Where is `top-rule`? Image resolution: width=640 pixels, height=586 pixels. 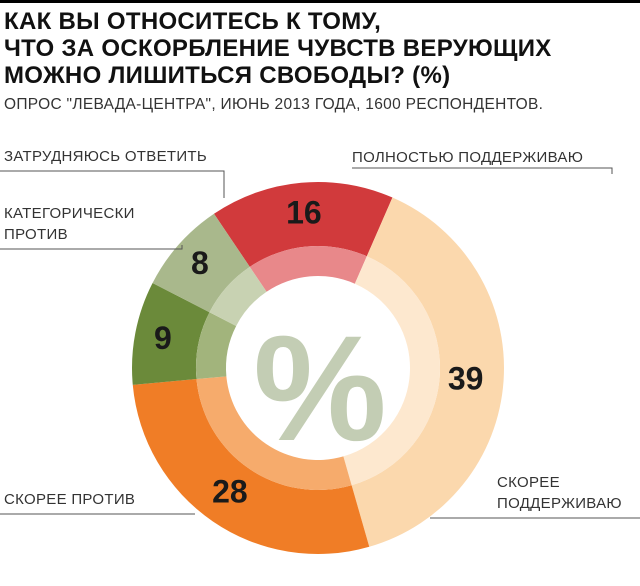
top-rule is located at coordinates (320, 1).